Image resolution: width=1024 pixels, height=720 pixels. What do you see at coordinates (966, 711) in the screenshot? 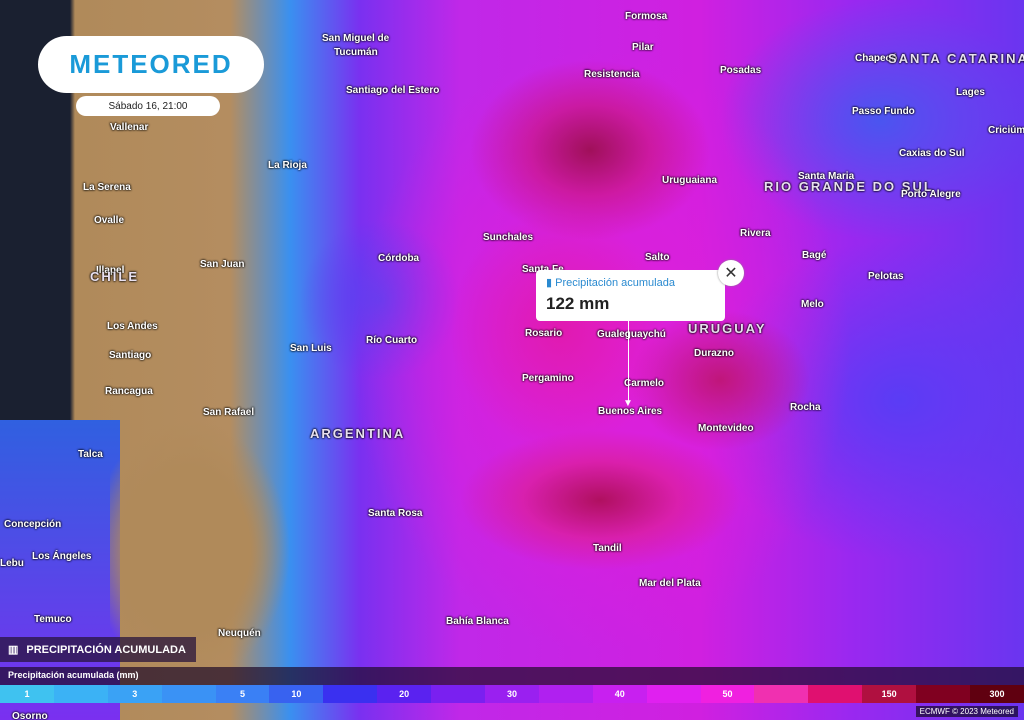
I see `credit: ECMWF © 2023 Meteored` at bounding box center [966, 711].